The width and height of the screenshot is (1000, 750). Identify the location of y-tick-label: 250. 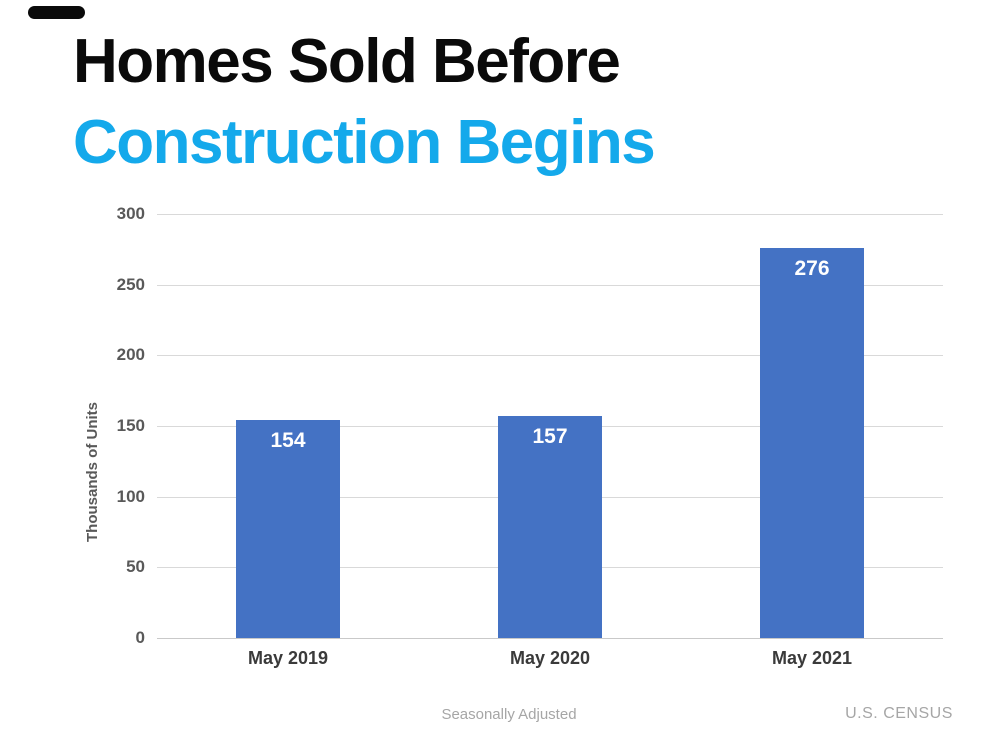
(130, 284).